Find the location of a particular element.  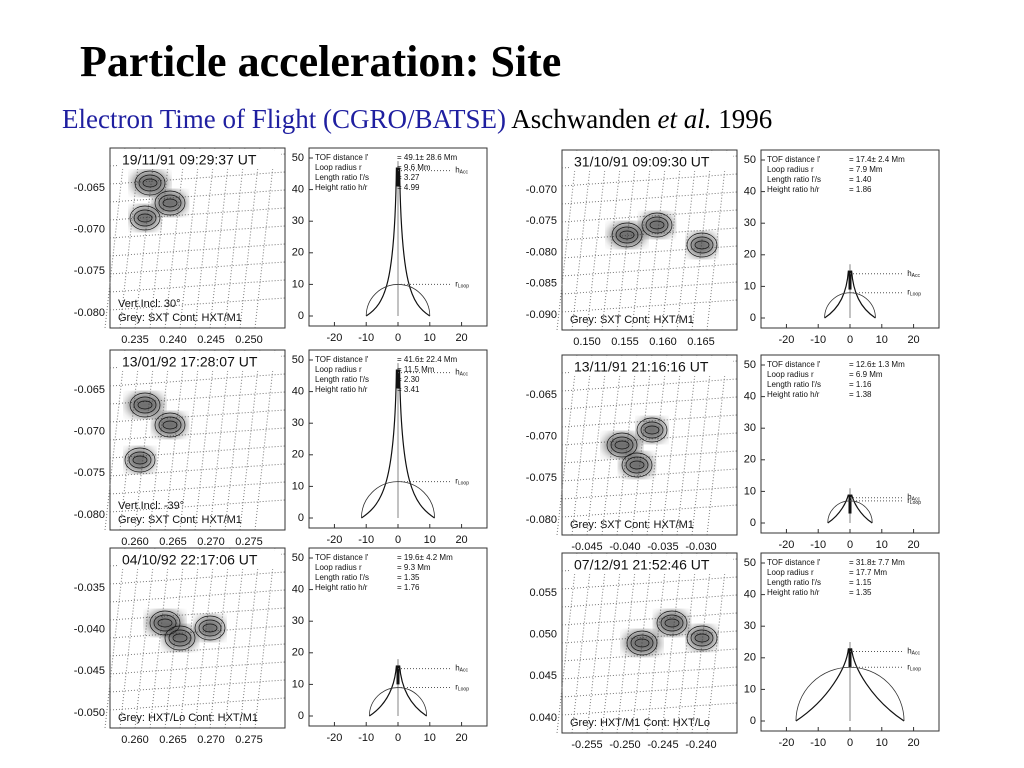

param-value: = 1.86 is located at coordinates (860, 189).